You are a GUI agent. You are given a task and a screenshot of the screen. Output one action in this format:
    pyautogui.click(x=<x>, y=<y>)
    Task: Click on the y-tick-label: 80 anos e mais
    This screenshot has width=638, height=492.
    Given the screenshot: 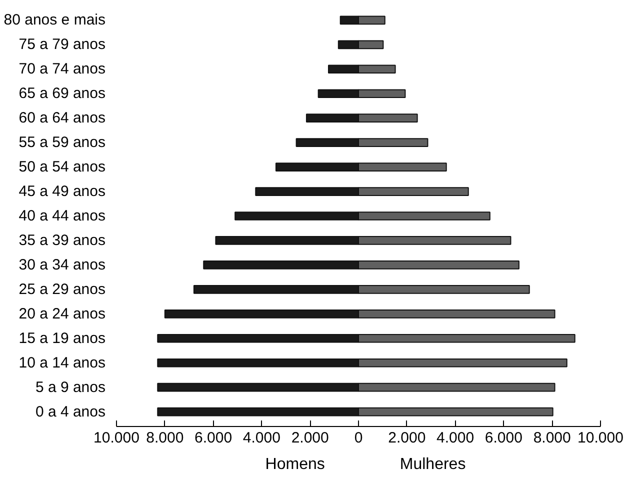 What is the action you would take?
    pyautogui.click(x=55, y=20)
    